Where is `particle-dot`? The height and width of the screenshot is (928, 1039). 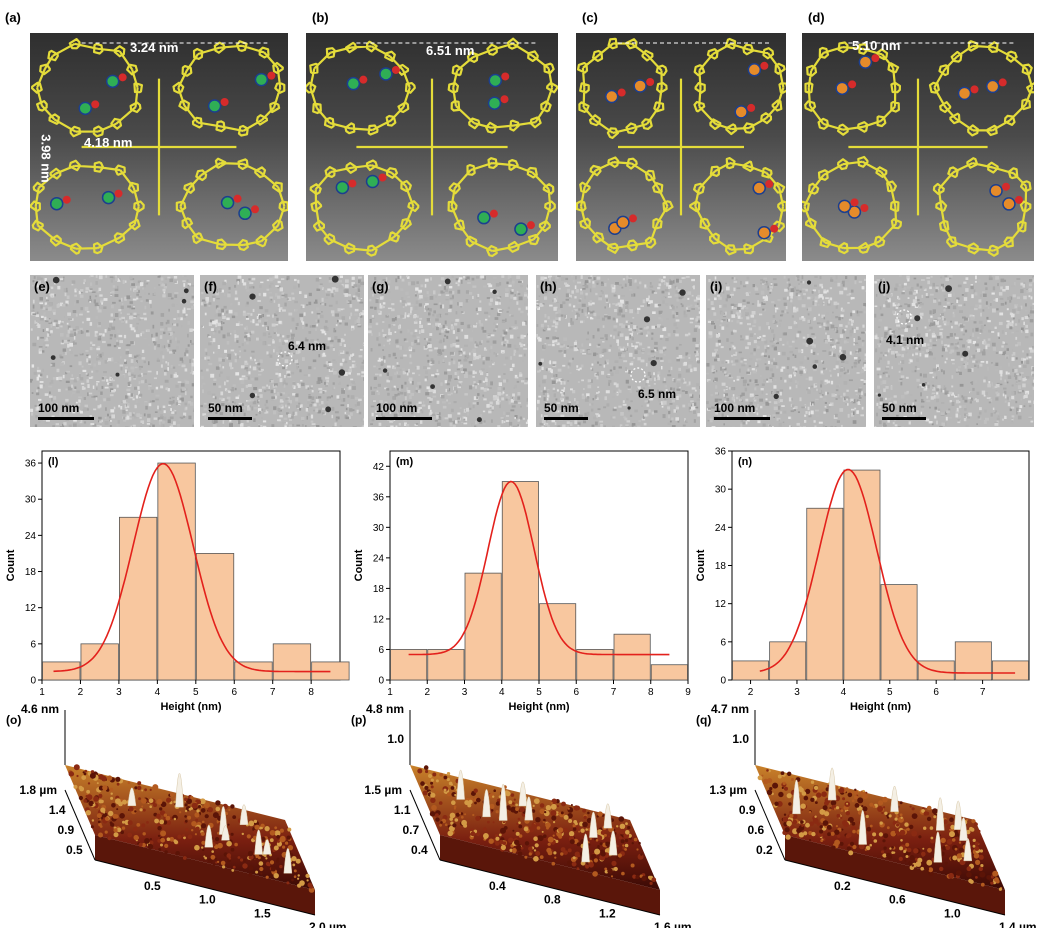 particle-dot is located at coordinates (252, 296).